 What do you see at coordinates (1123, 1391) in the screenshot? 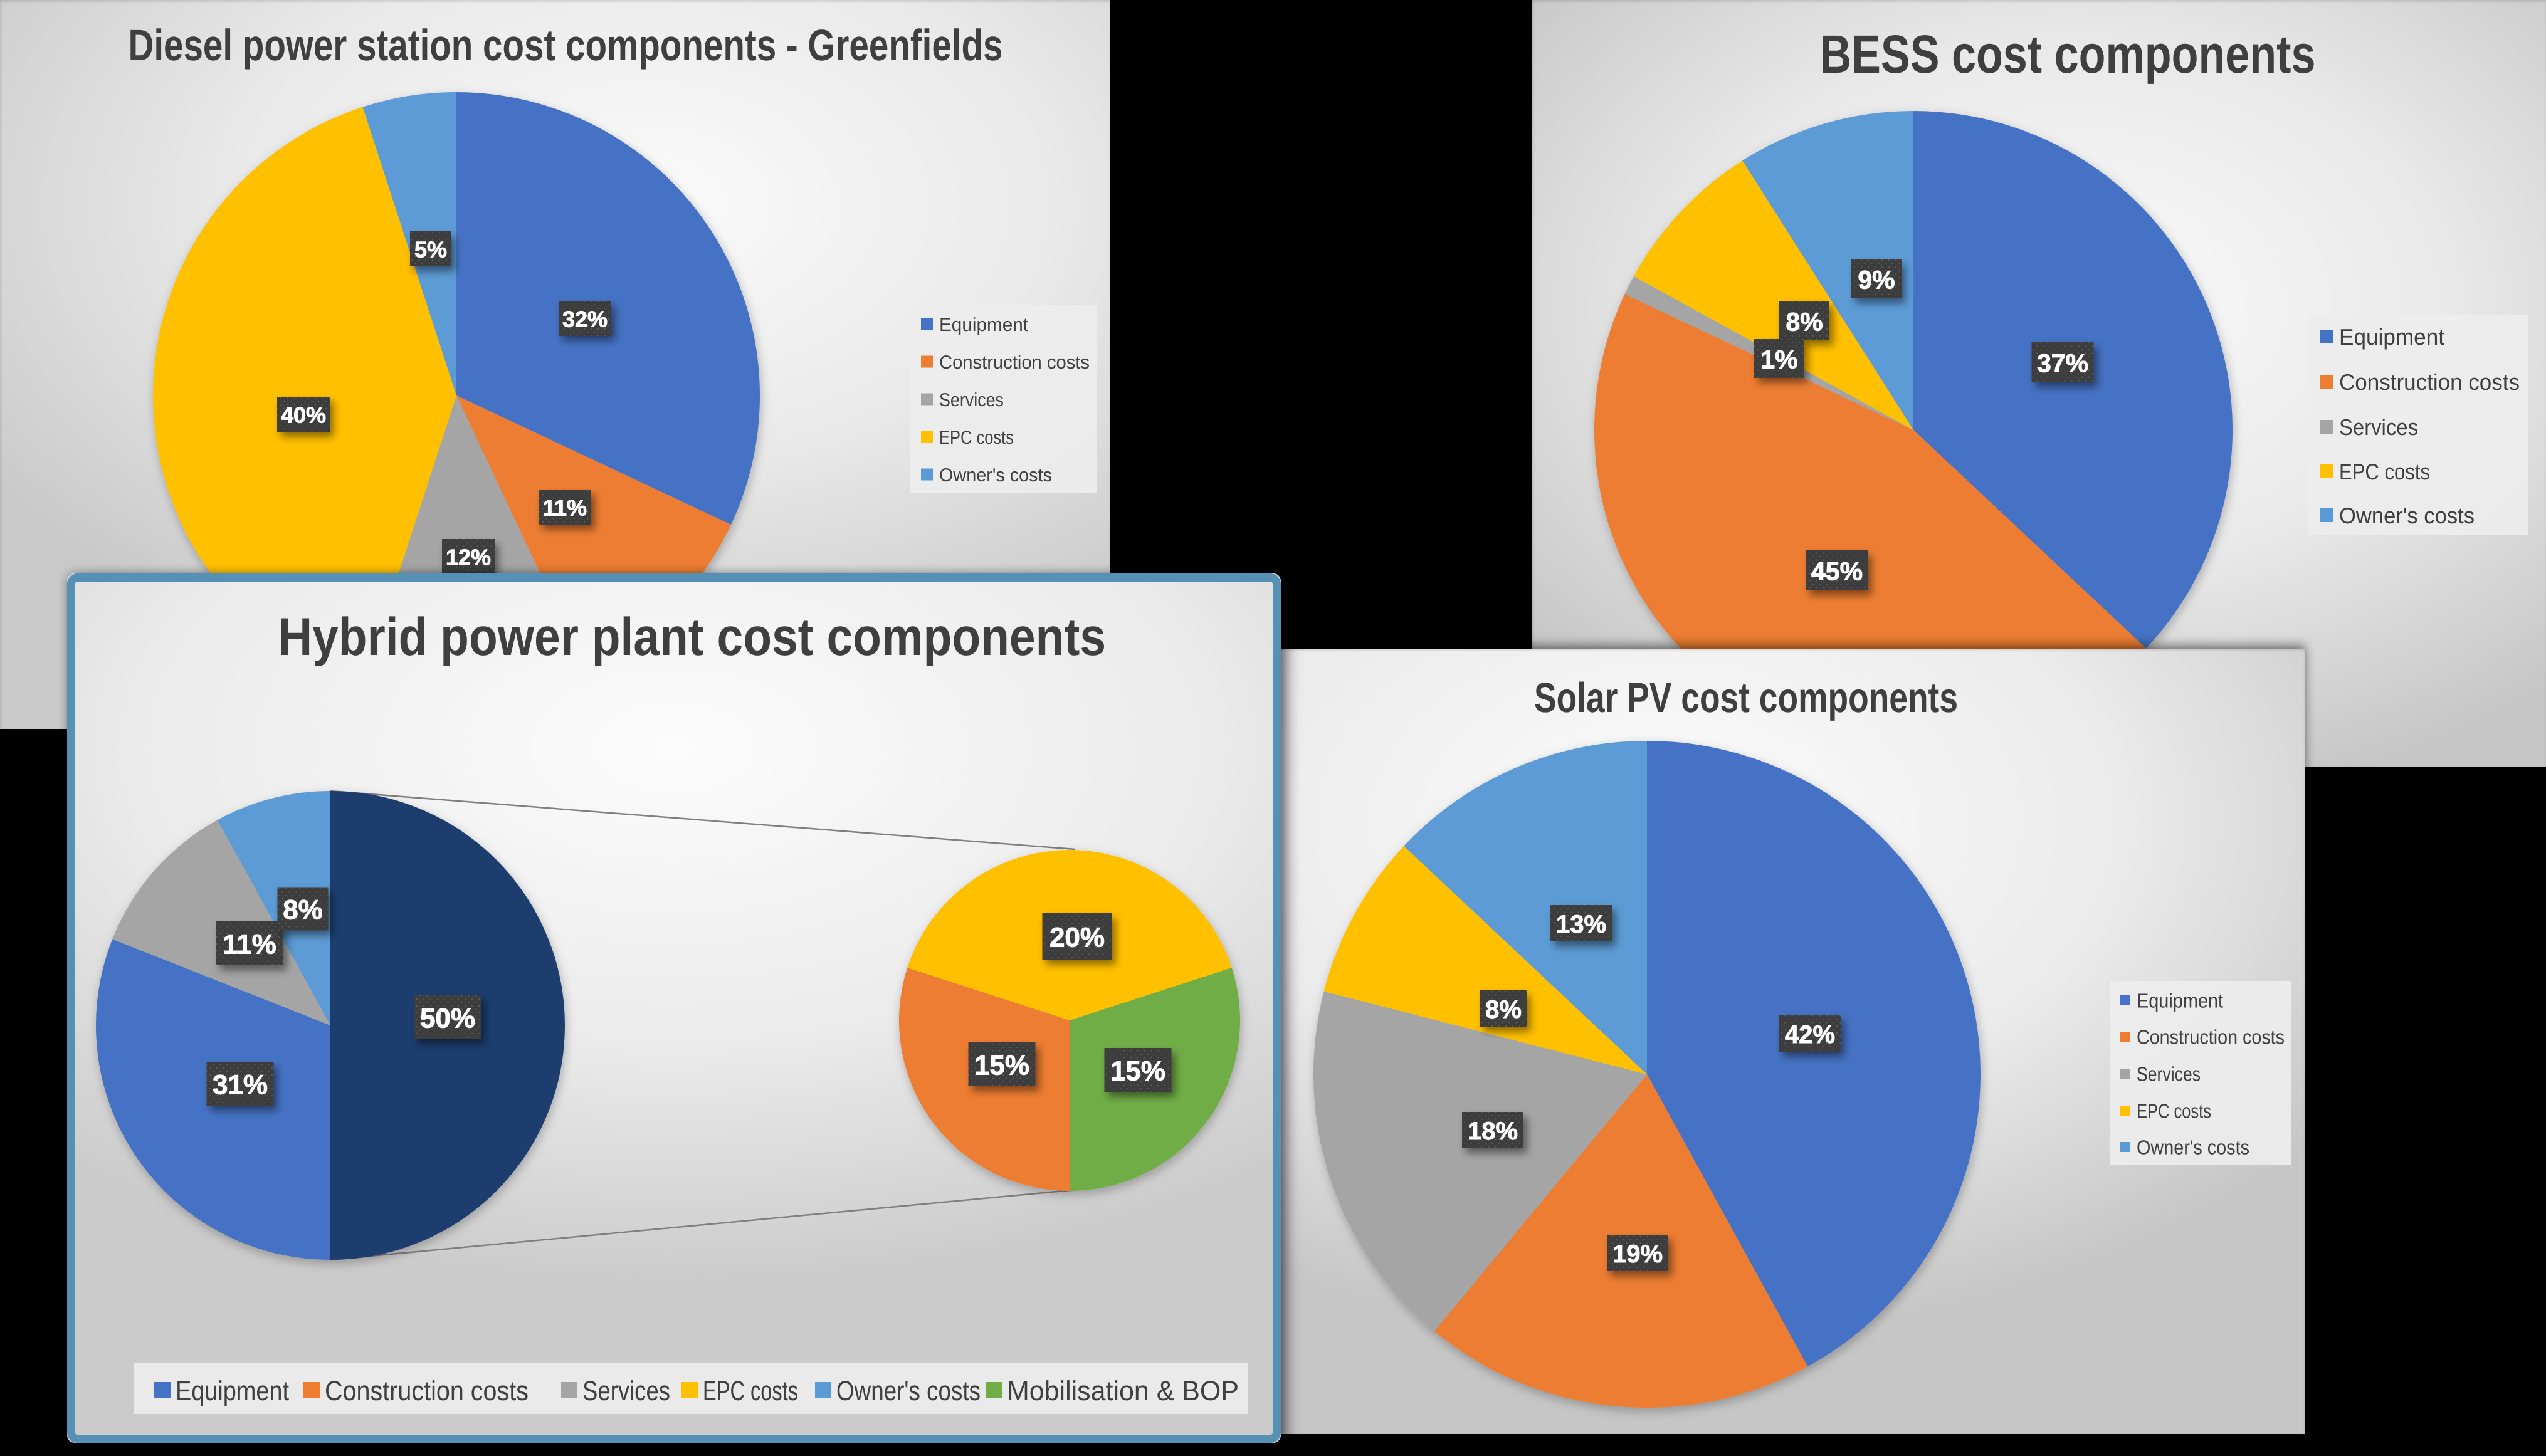
I see `svg-text: Mobilisation & BOP` at bounding box center [1123, 1391].